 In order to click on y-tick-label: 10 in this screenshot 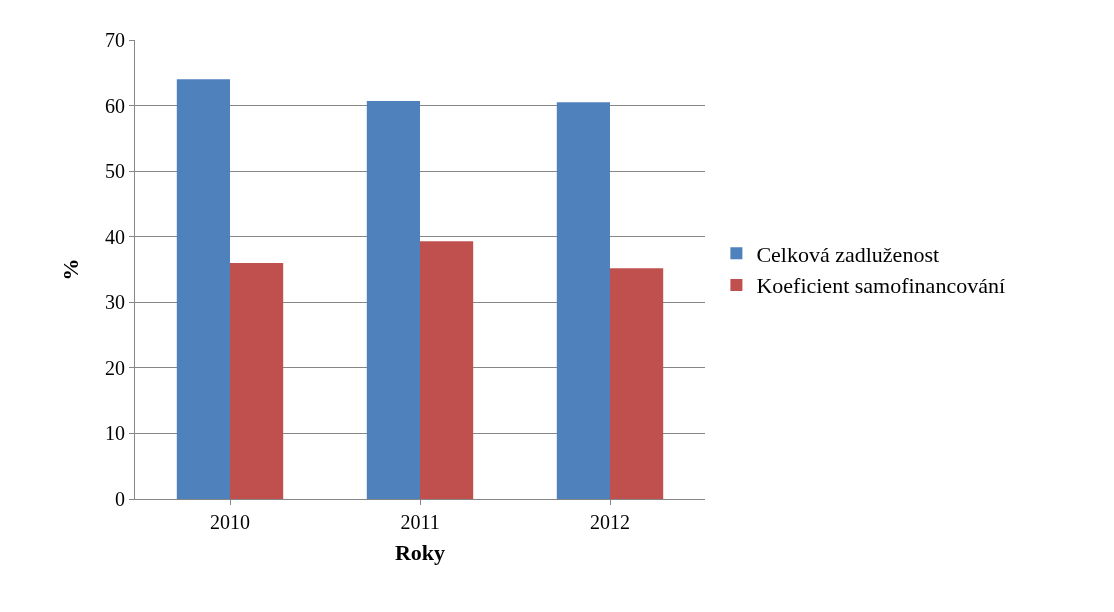, I will do `click(115, 433)`.